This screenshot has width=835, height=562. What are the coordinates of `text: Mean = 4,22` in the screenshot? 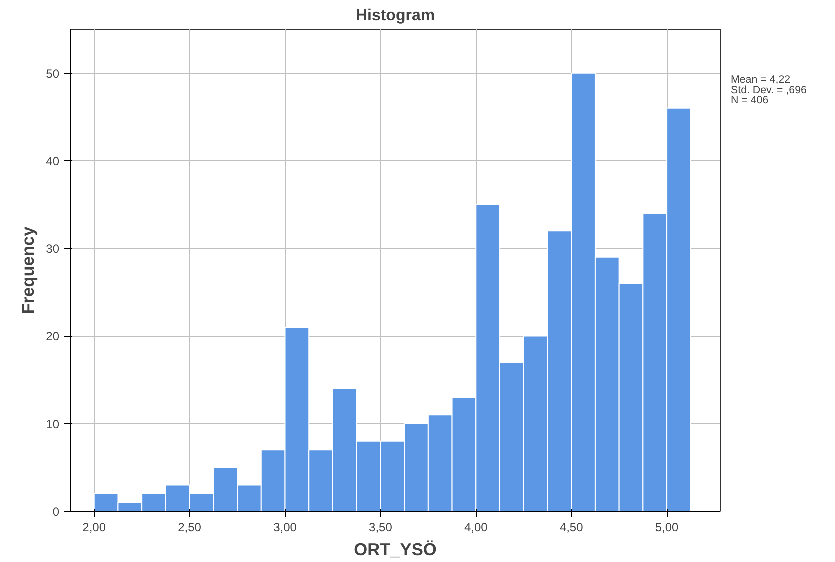 It's located at (761, 80).